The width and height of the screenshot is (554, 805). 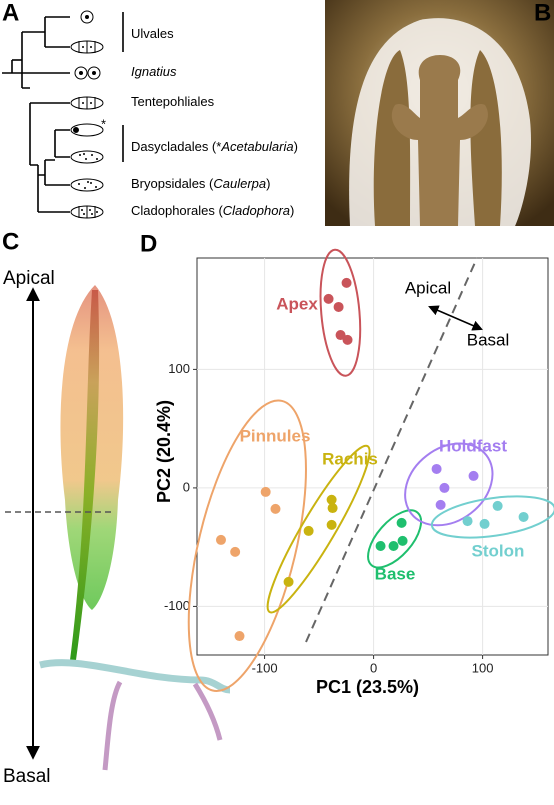 I want to click on cell-nuclei, so click(x=88, y=130).